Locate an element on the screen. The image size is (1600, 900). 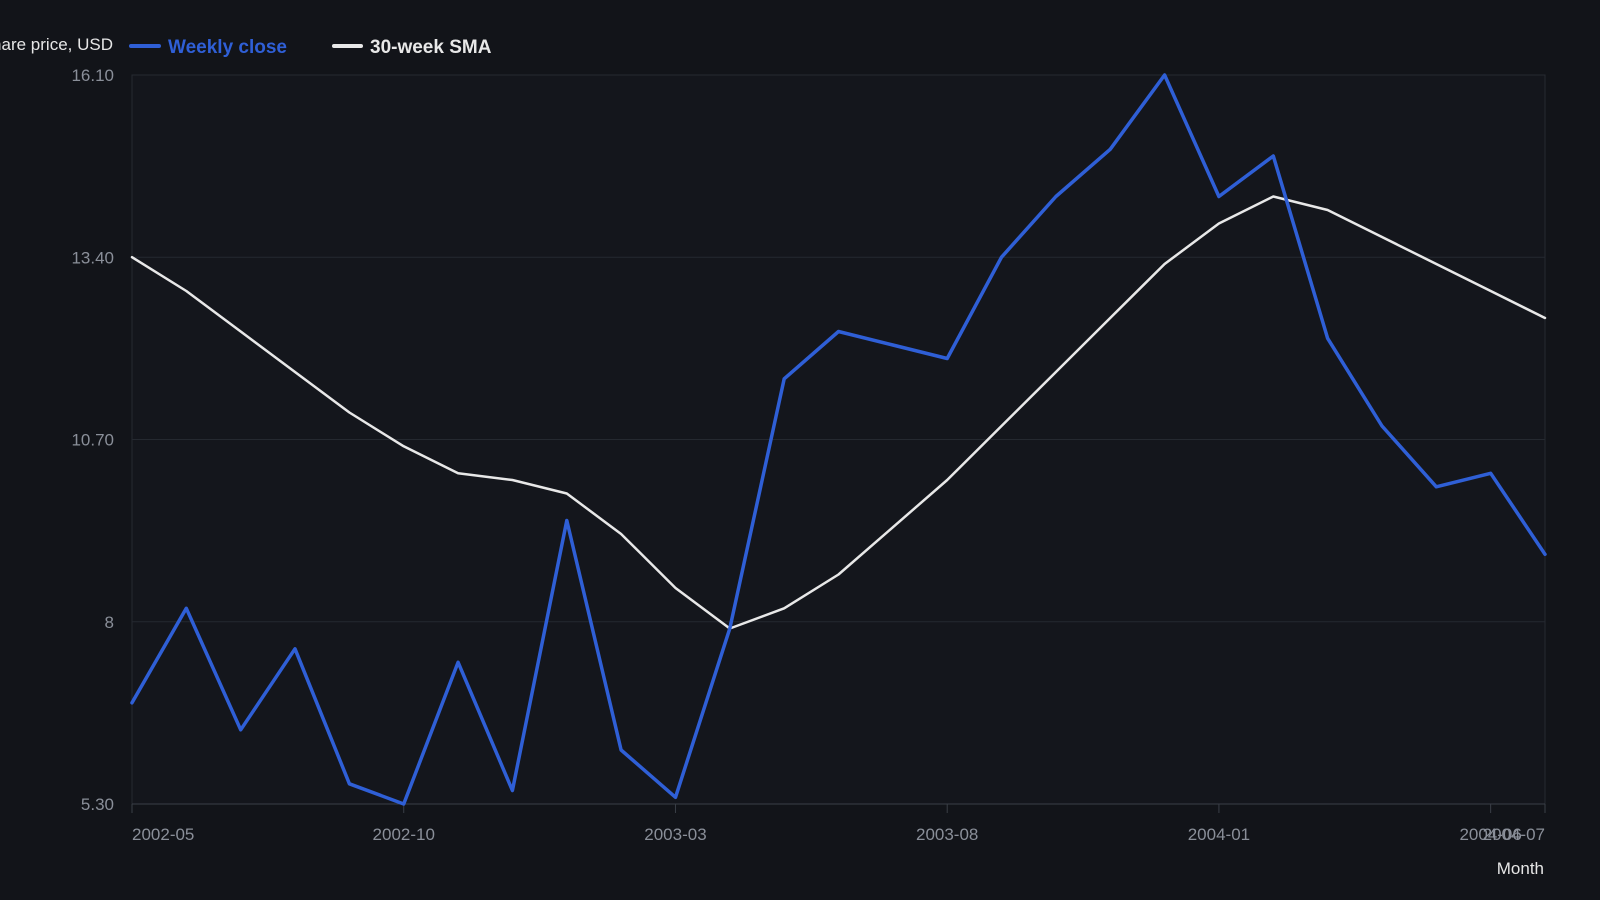
x-tick-label: 2002-05 is located at coordinates (163, 834).